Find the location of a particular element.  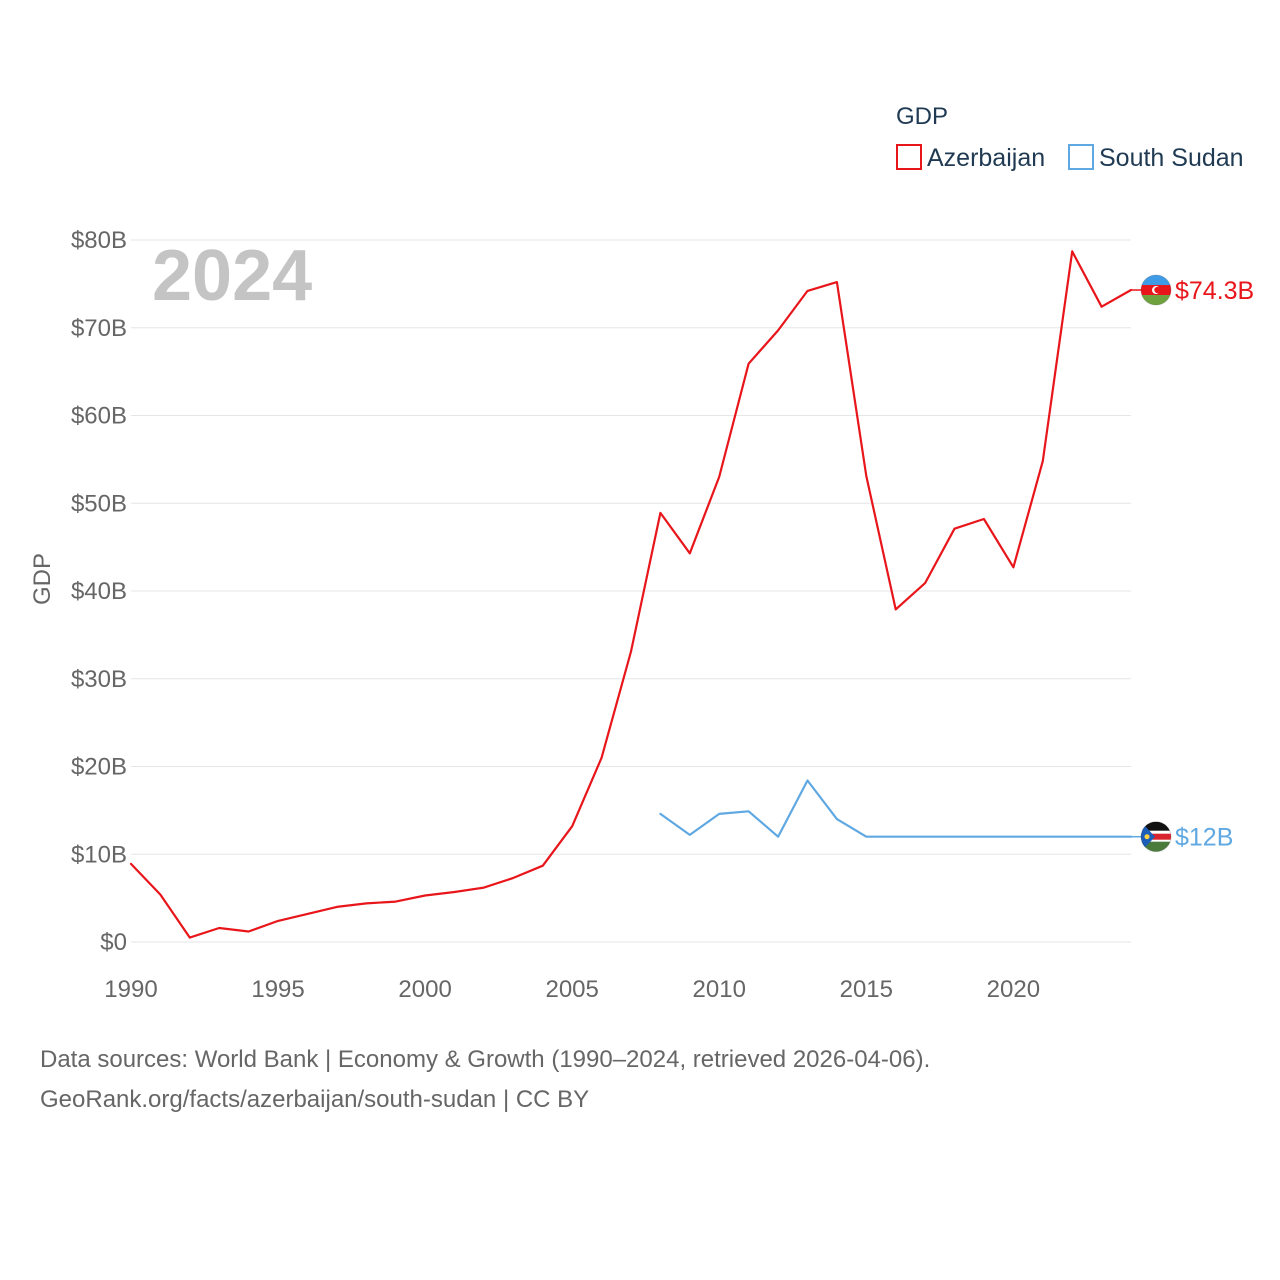

x-tick-label: 2020 is located at coordinates (1013, 989).